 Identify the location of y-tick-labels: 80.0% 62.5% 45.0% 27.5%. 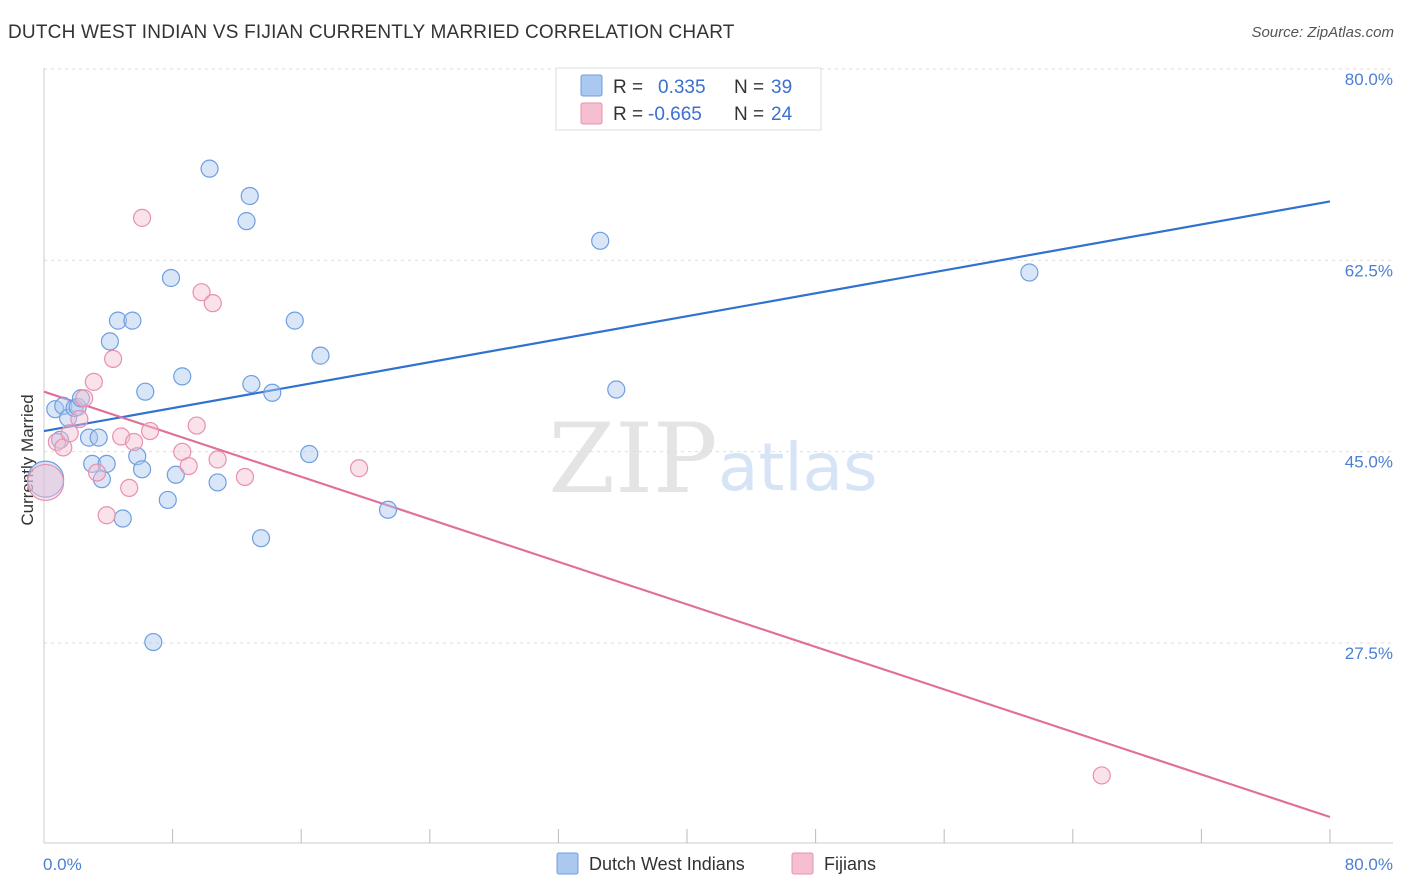
(1369, 366).